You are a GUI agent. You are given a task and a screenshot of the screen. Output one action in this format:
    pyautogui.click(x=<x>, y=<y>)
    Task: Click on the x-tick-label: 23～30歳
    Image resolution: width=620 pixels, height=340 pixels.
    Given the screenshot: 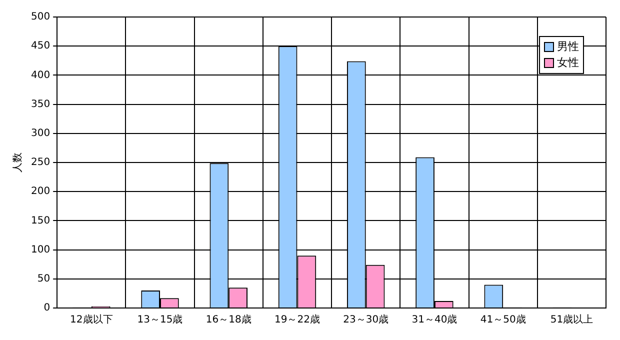 What is the action you would take?
    pyautogui.click(x=366, y=320)
    